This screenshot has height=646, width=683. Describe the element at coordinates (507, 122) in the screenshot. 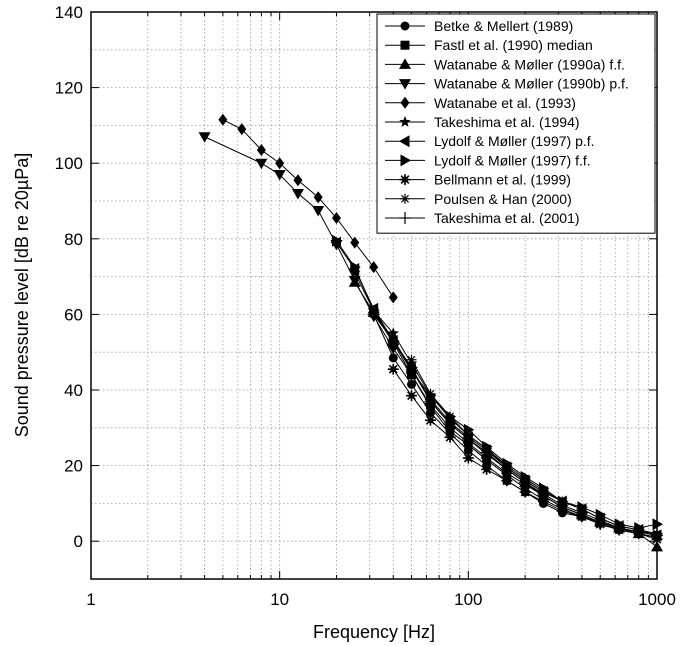

I see `legend-label: Takeshima et al. (1994)` at that location.